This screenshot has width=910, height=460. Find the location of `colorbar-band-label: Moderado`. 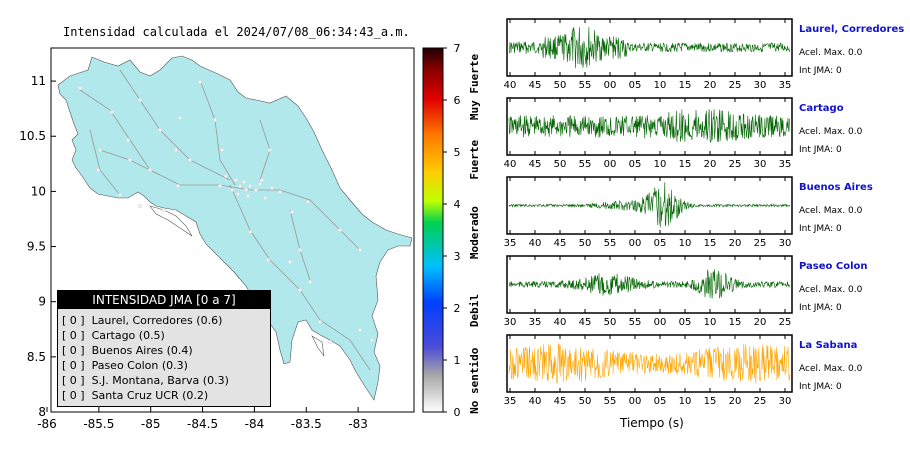

colorbar-band-label: Moderado is located at coordinates (474, 232).